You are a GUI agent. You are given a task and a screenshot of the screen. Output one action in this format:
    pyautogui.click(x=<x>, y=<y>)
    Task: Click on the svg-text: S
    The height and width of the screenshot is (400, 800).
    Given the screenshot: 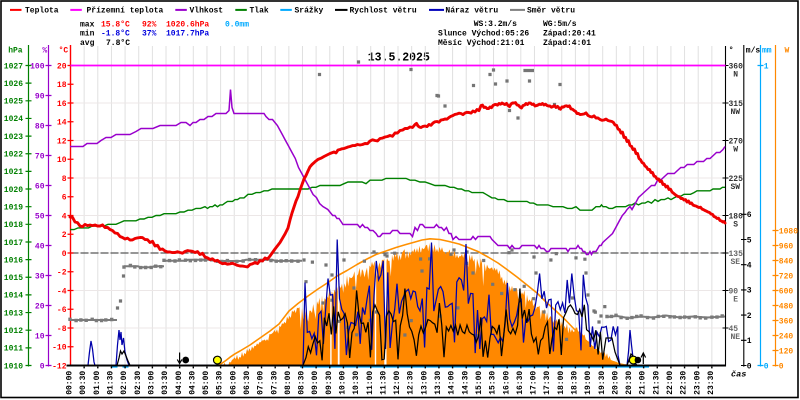 What is the action you would take?
    pyautogui.click(x=735, y=225)
    